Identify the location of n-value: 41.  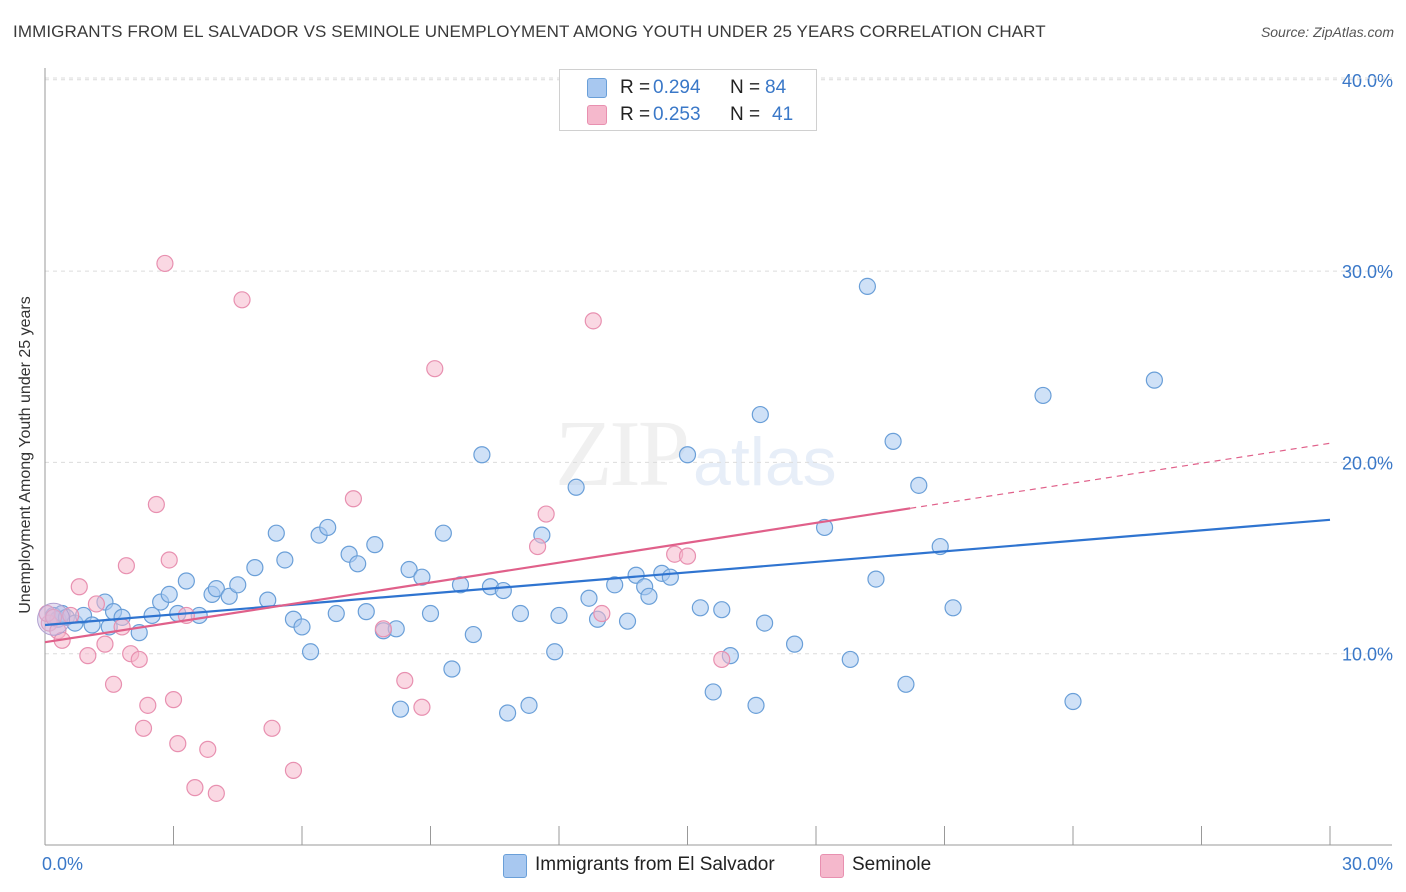
(783, 114).